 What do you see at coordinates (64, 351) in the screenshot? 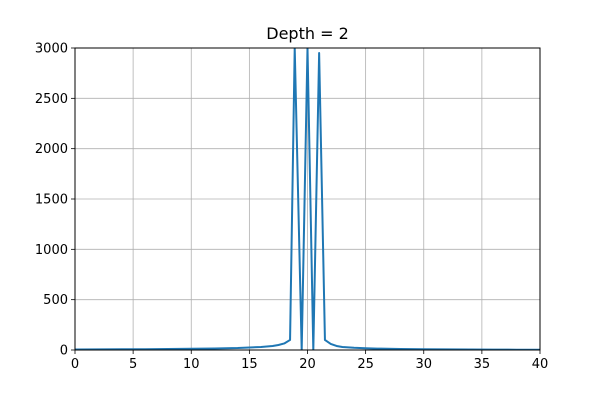
I see `y-tick-label: 0` at bounding box center [64, 351].